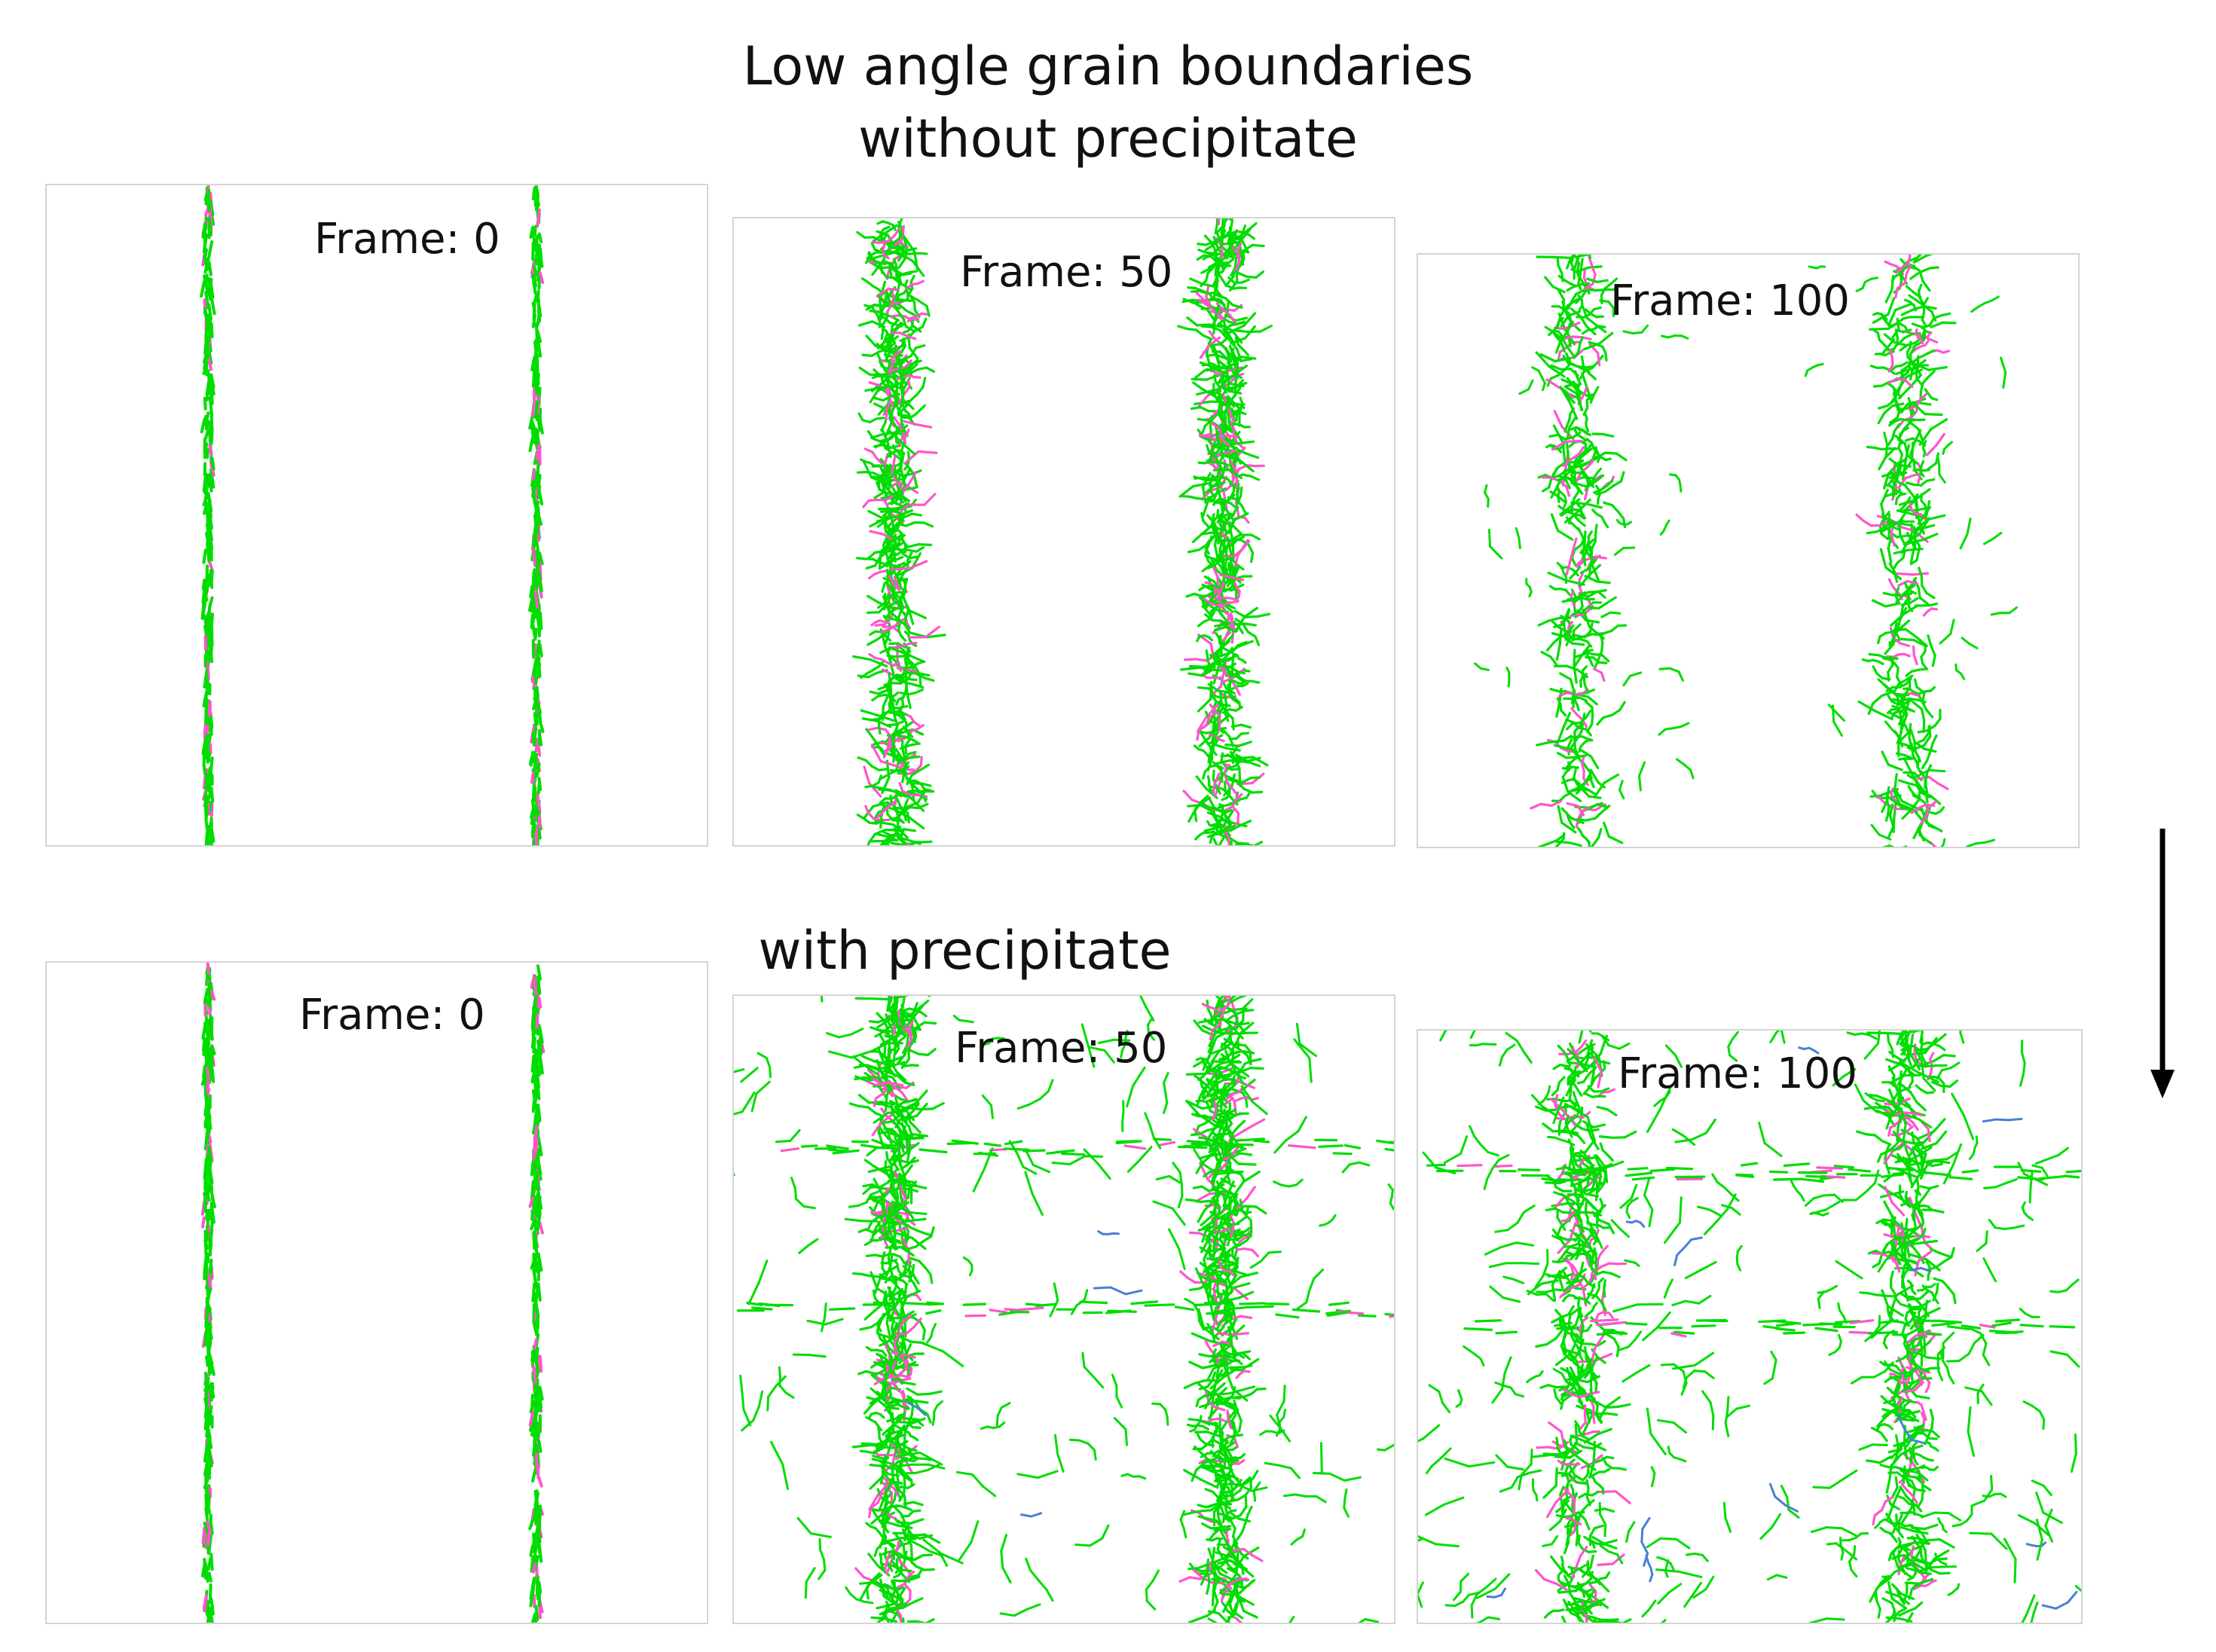  Describe the element at coordinates (1066, 272) in the screenshot. I see `frame-label: Frame: 50` at that location.